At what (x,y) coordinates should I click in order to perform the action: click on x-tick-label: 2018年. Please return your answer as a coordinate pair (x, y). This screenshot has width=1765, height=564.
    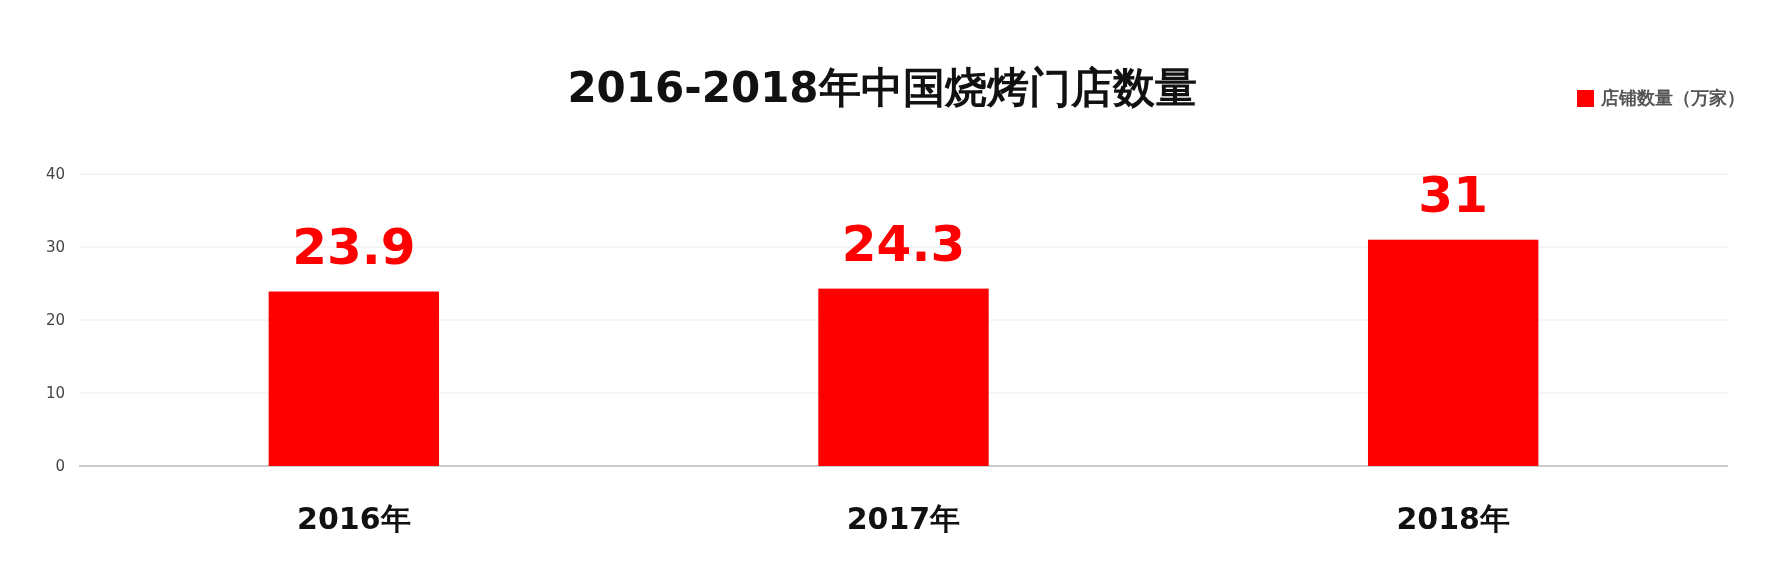
    Looking at the image, I should click on (1453, 519).